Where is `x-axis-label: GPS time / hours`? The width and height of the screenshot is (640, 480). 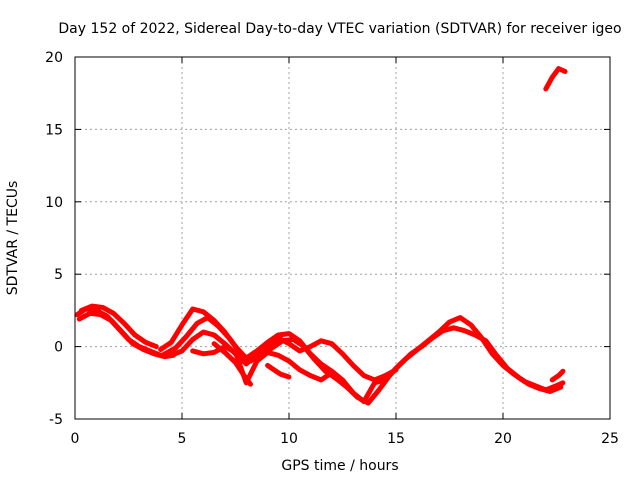 x-axis-label: GPS time / hours is located at coordinates (339, 466).